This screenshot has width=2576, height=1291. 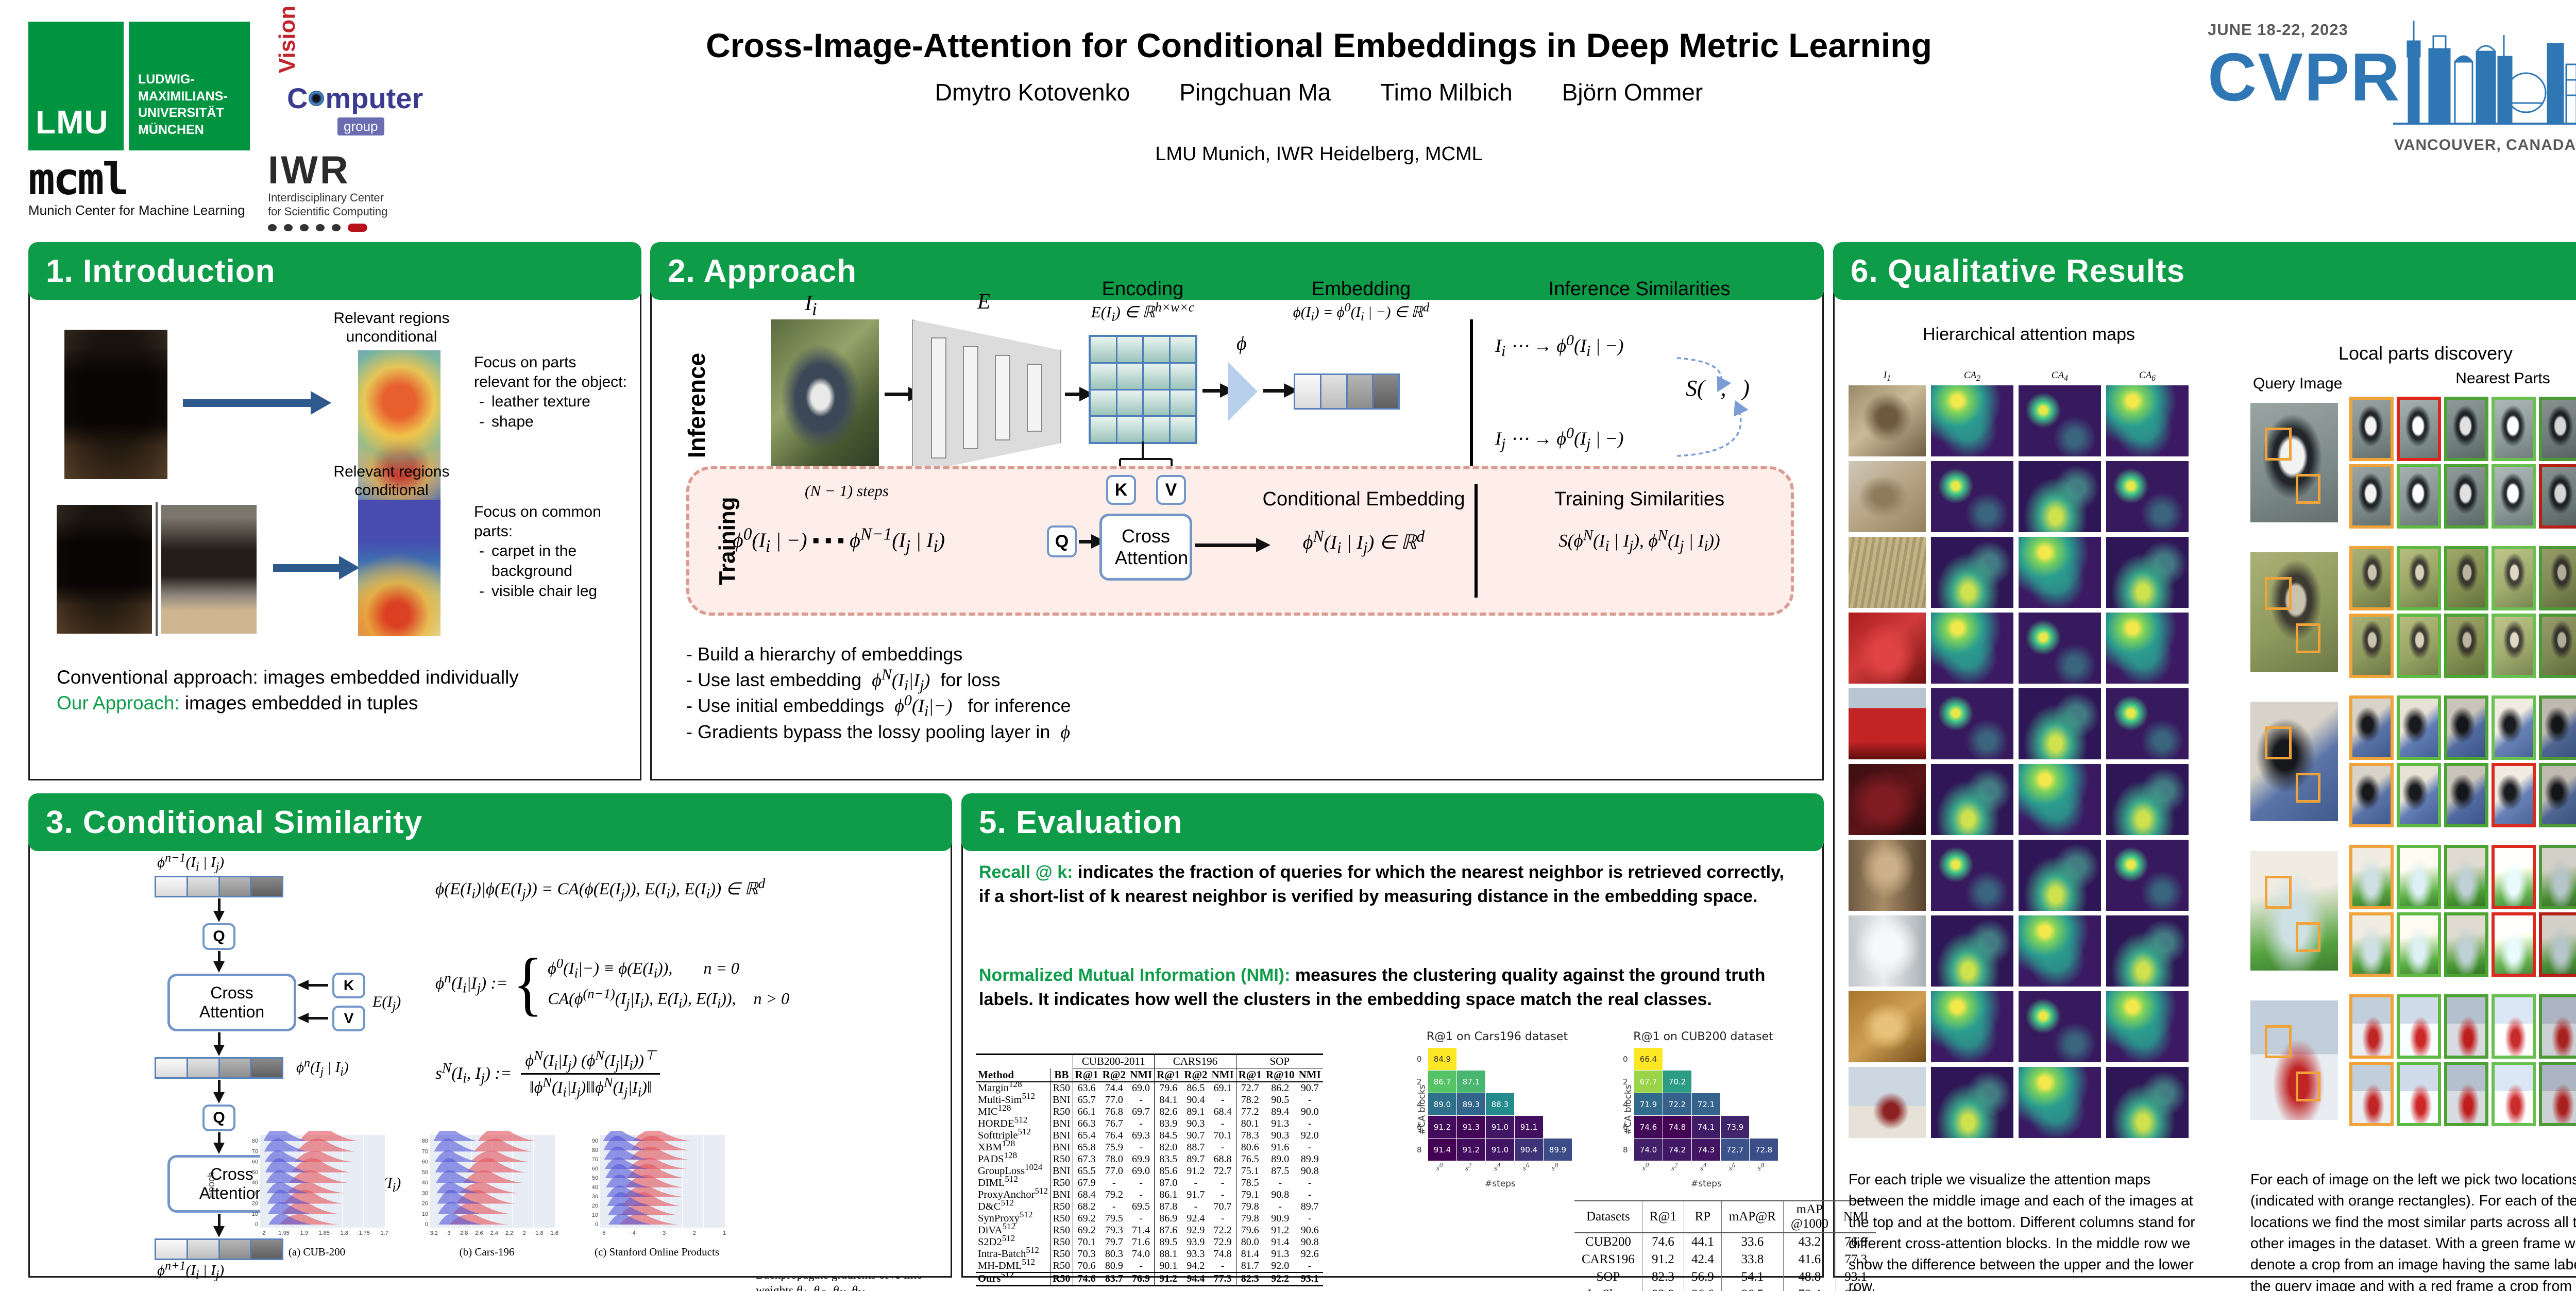 I want to click on value-cell: 74.4, so click(x=1114, y=1088).